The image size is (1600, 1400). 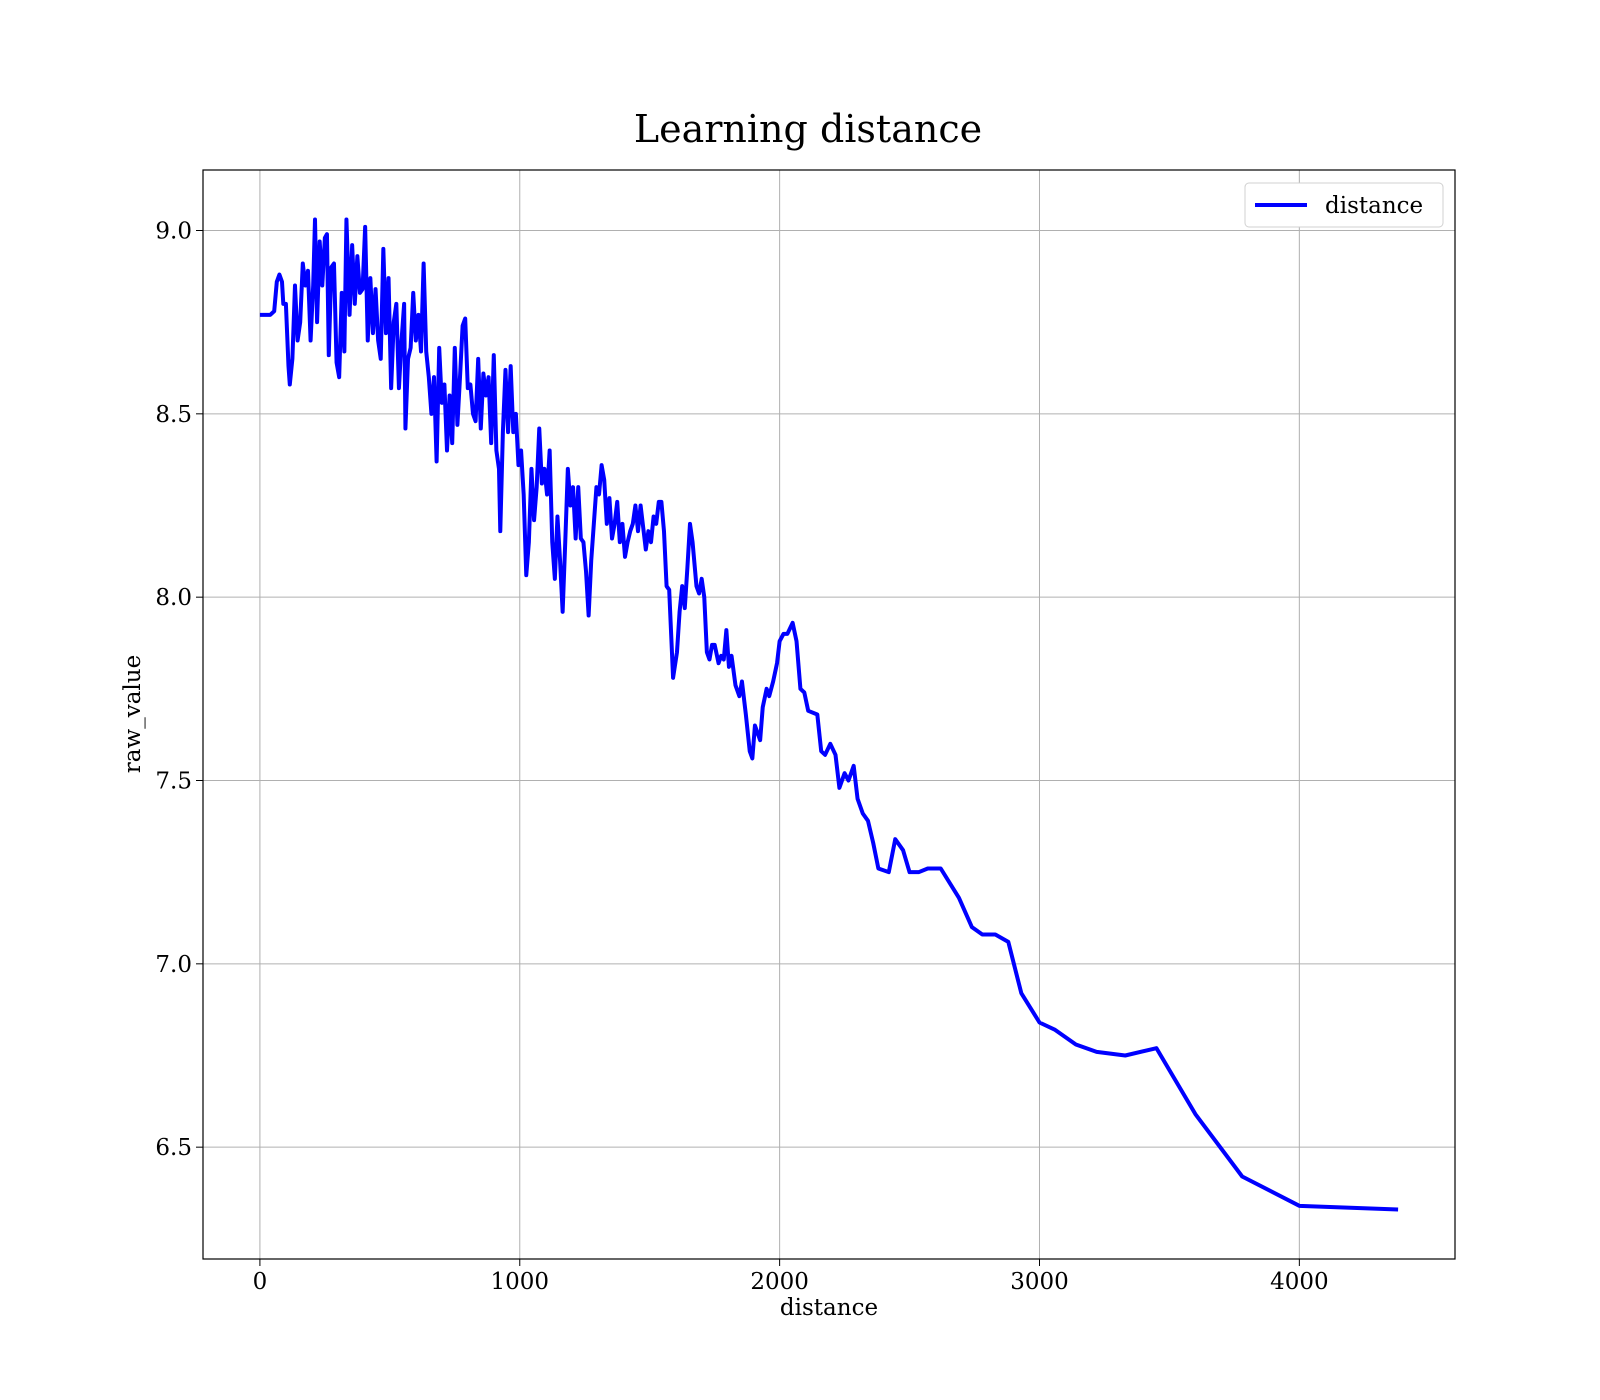 I want to click on y-tick-label: 8.0, so click(x=173, y=598).